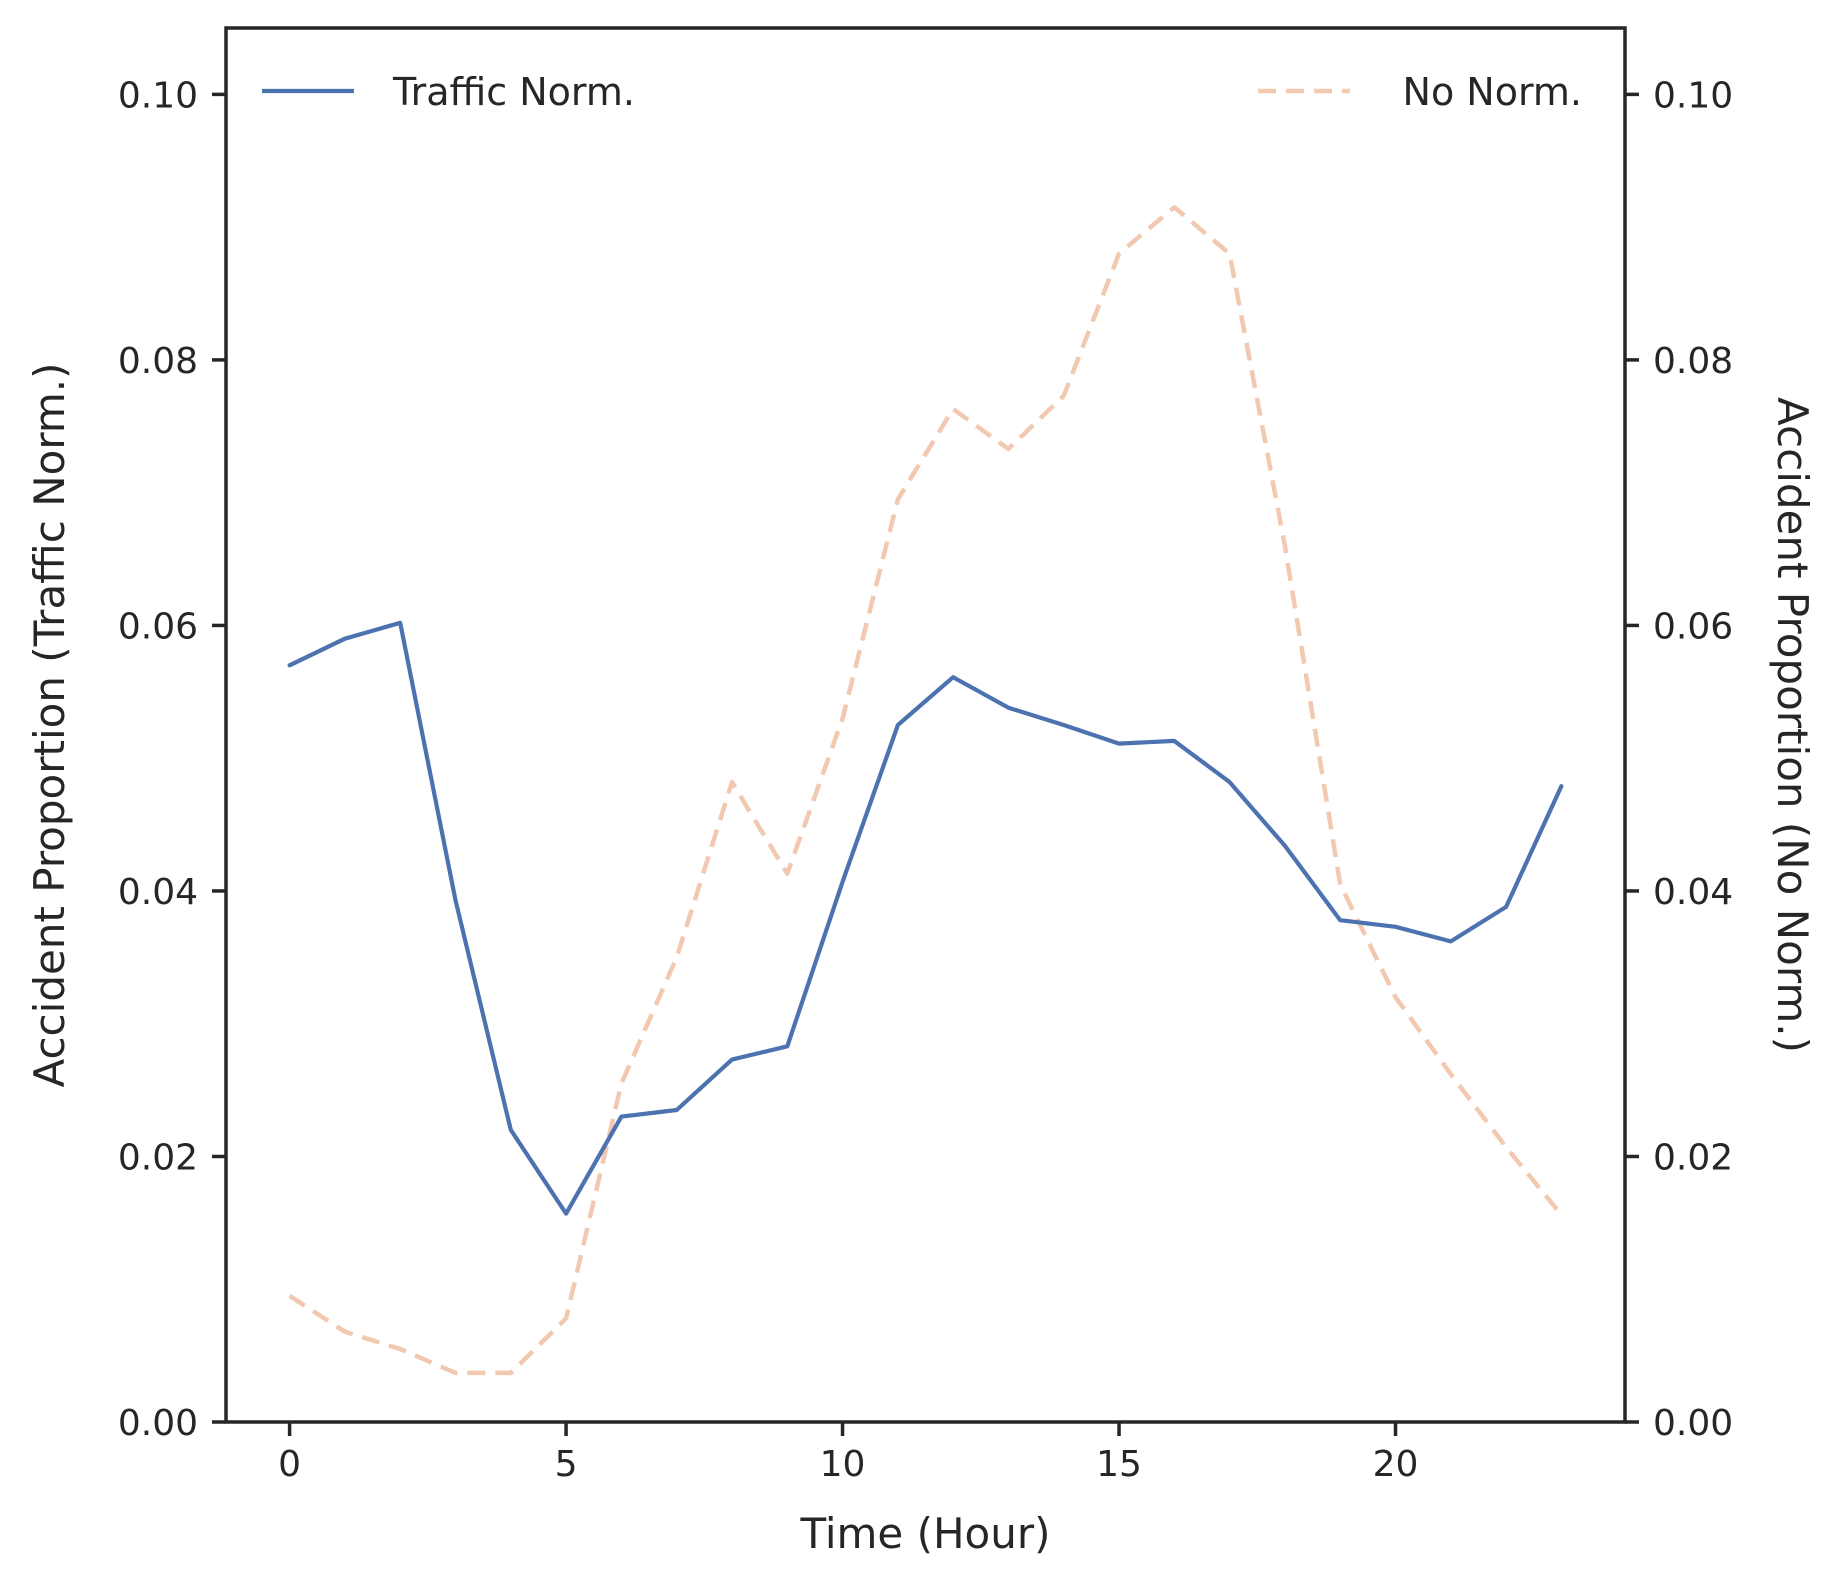  Describe the element at coordinates (49, 724) in the screenshot. I see `y-axis-left-title: Accident Proportion (Traffic Norm.)` at that location.